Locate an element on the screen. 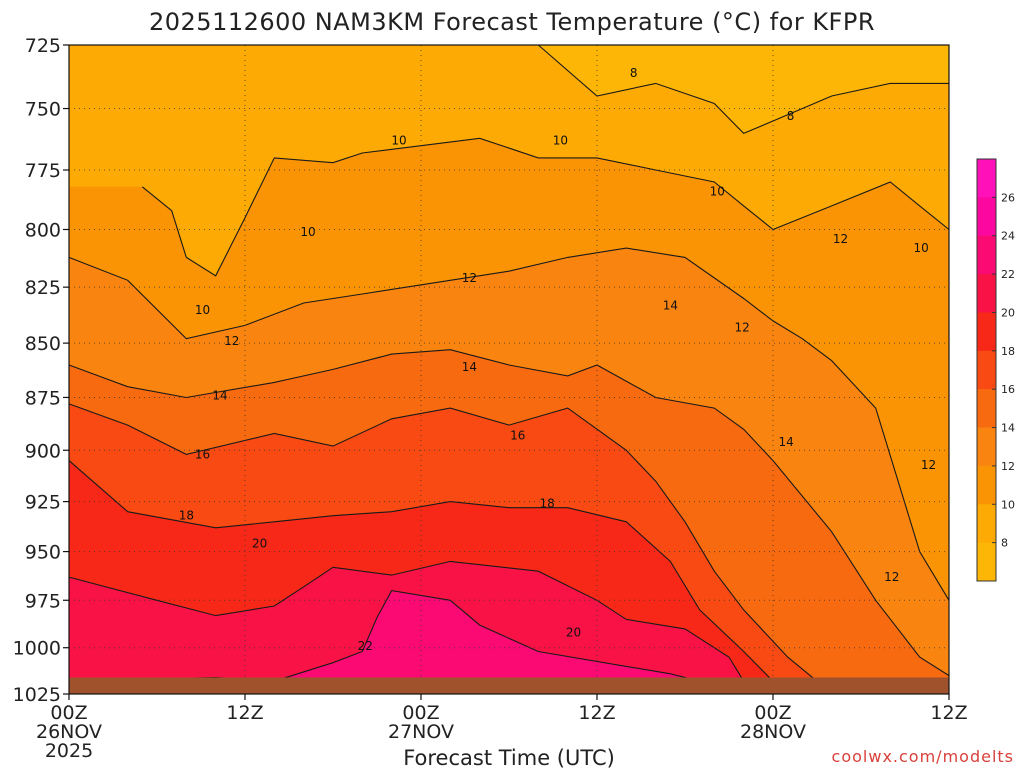 This screenshot has height=768, width=1024. colorbar-legend: 26 24 22 20 18 16 14 12 10 8 is located at coordinates (995, 370).